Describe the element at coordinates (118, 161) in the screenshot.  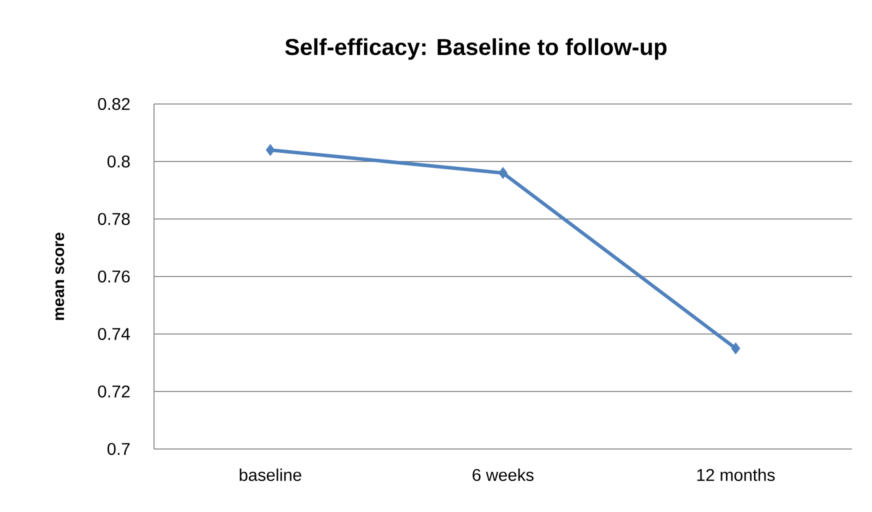
I see `y-tick-label: 0.8` at that location.